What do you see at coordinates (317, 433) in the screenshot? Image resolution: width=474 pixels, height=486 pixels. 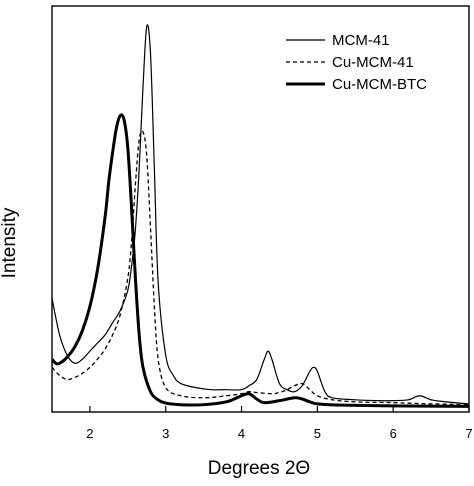 I see `x-tick-label: 5` at bounding box center [317, 433].